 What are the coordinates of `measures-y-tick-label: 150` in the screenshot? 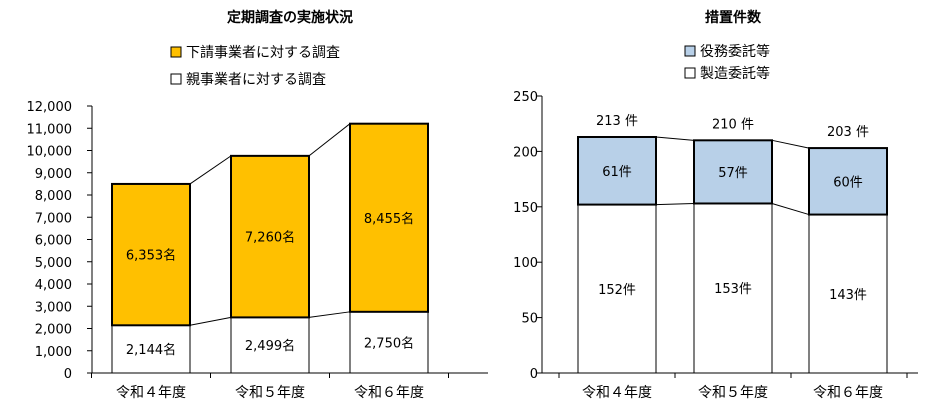 It's located at (525, 208).